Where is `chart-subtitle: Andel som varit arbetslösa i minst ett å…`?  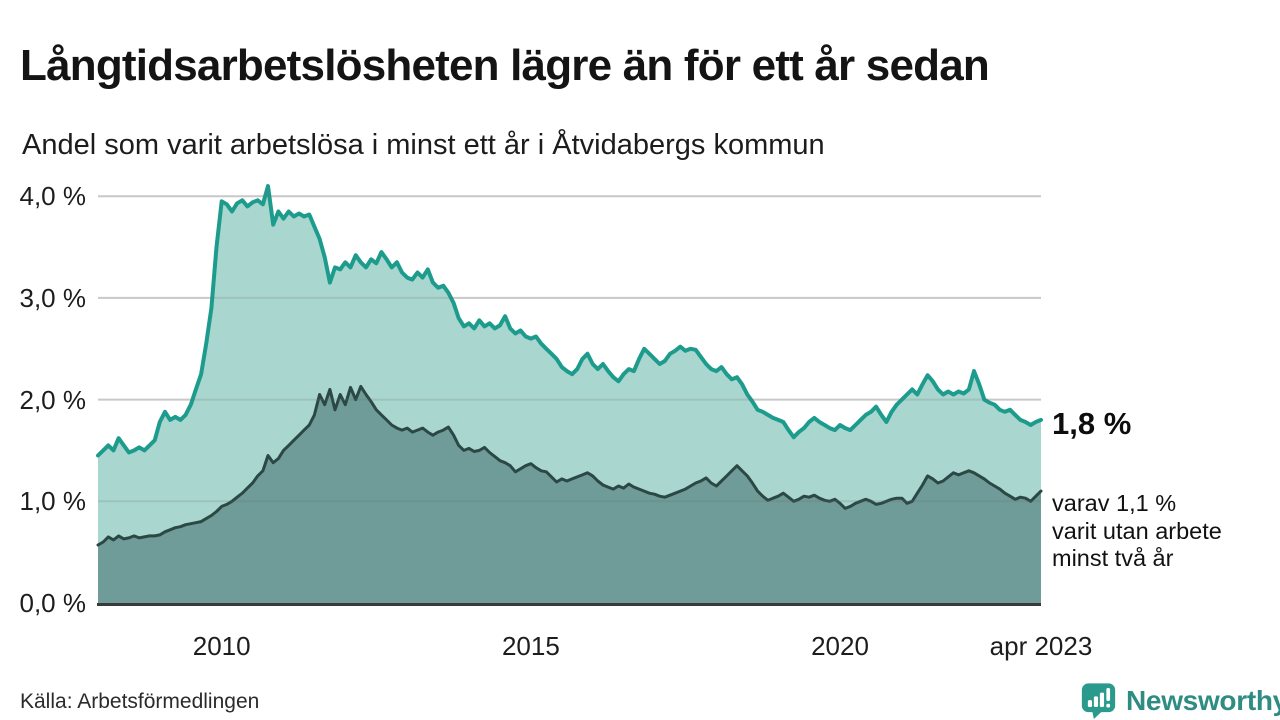
chart-subtitle: Andel som varit arbetslösa i minst ett å… is located at coordinates (423, 145).